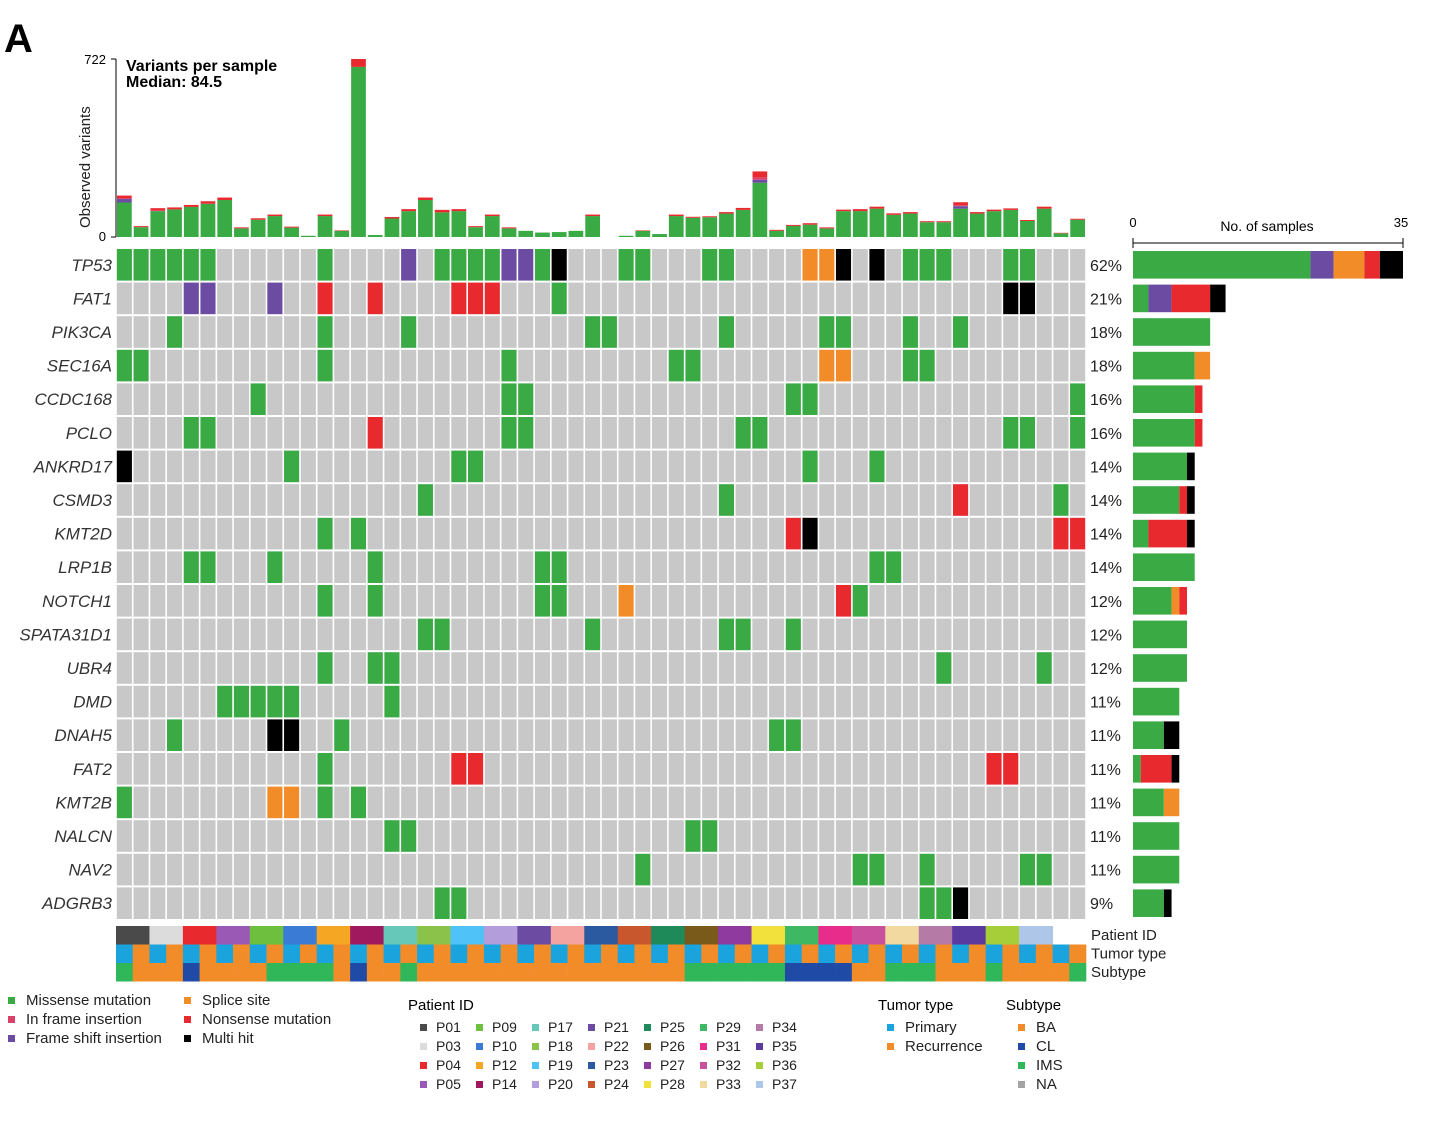 Image resolution: width=1440 pixels, height=1138 pixels. I want to click on legend-label: Frame shift insertion, so click(94, 1038).